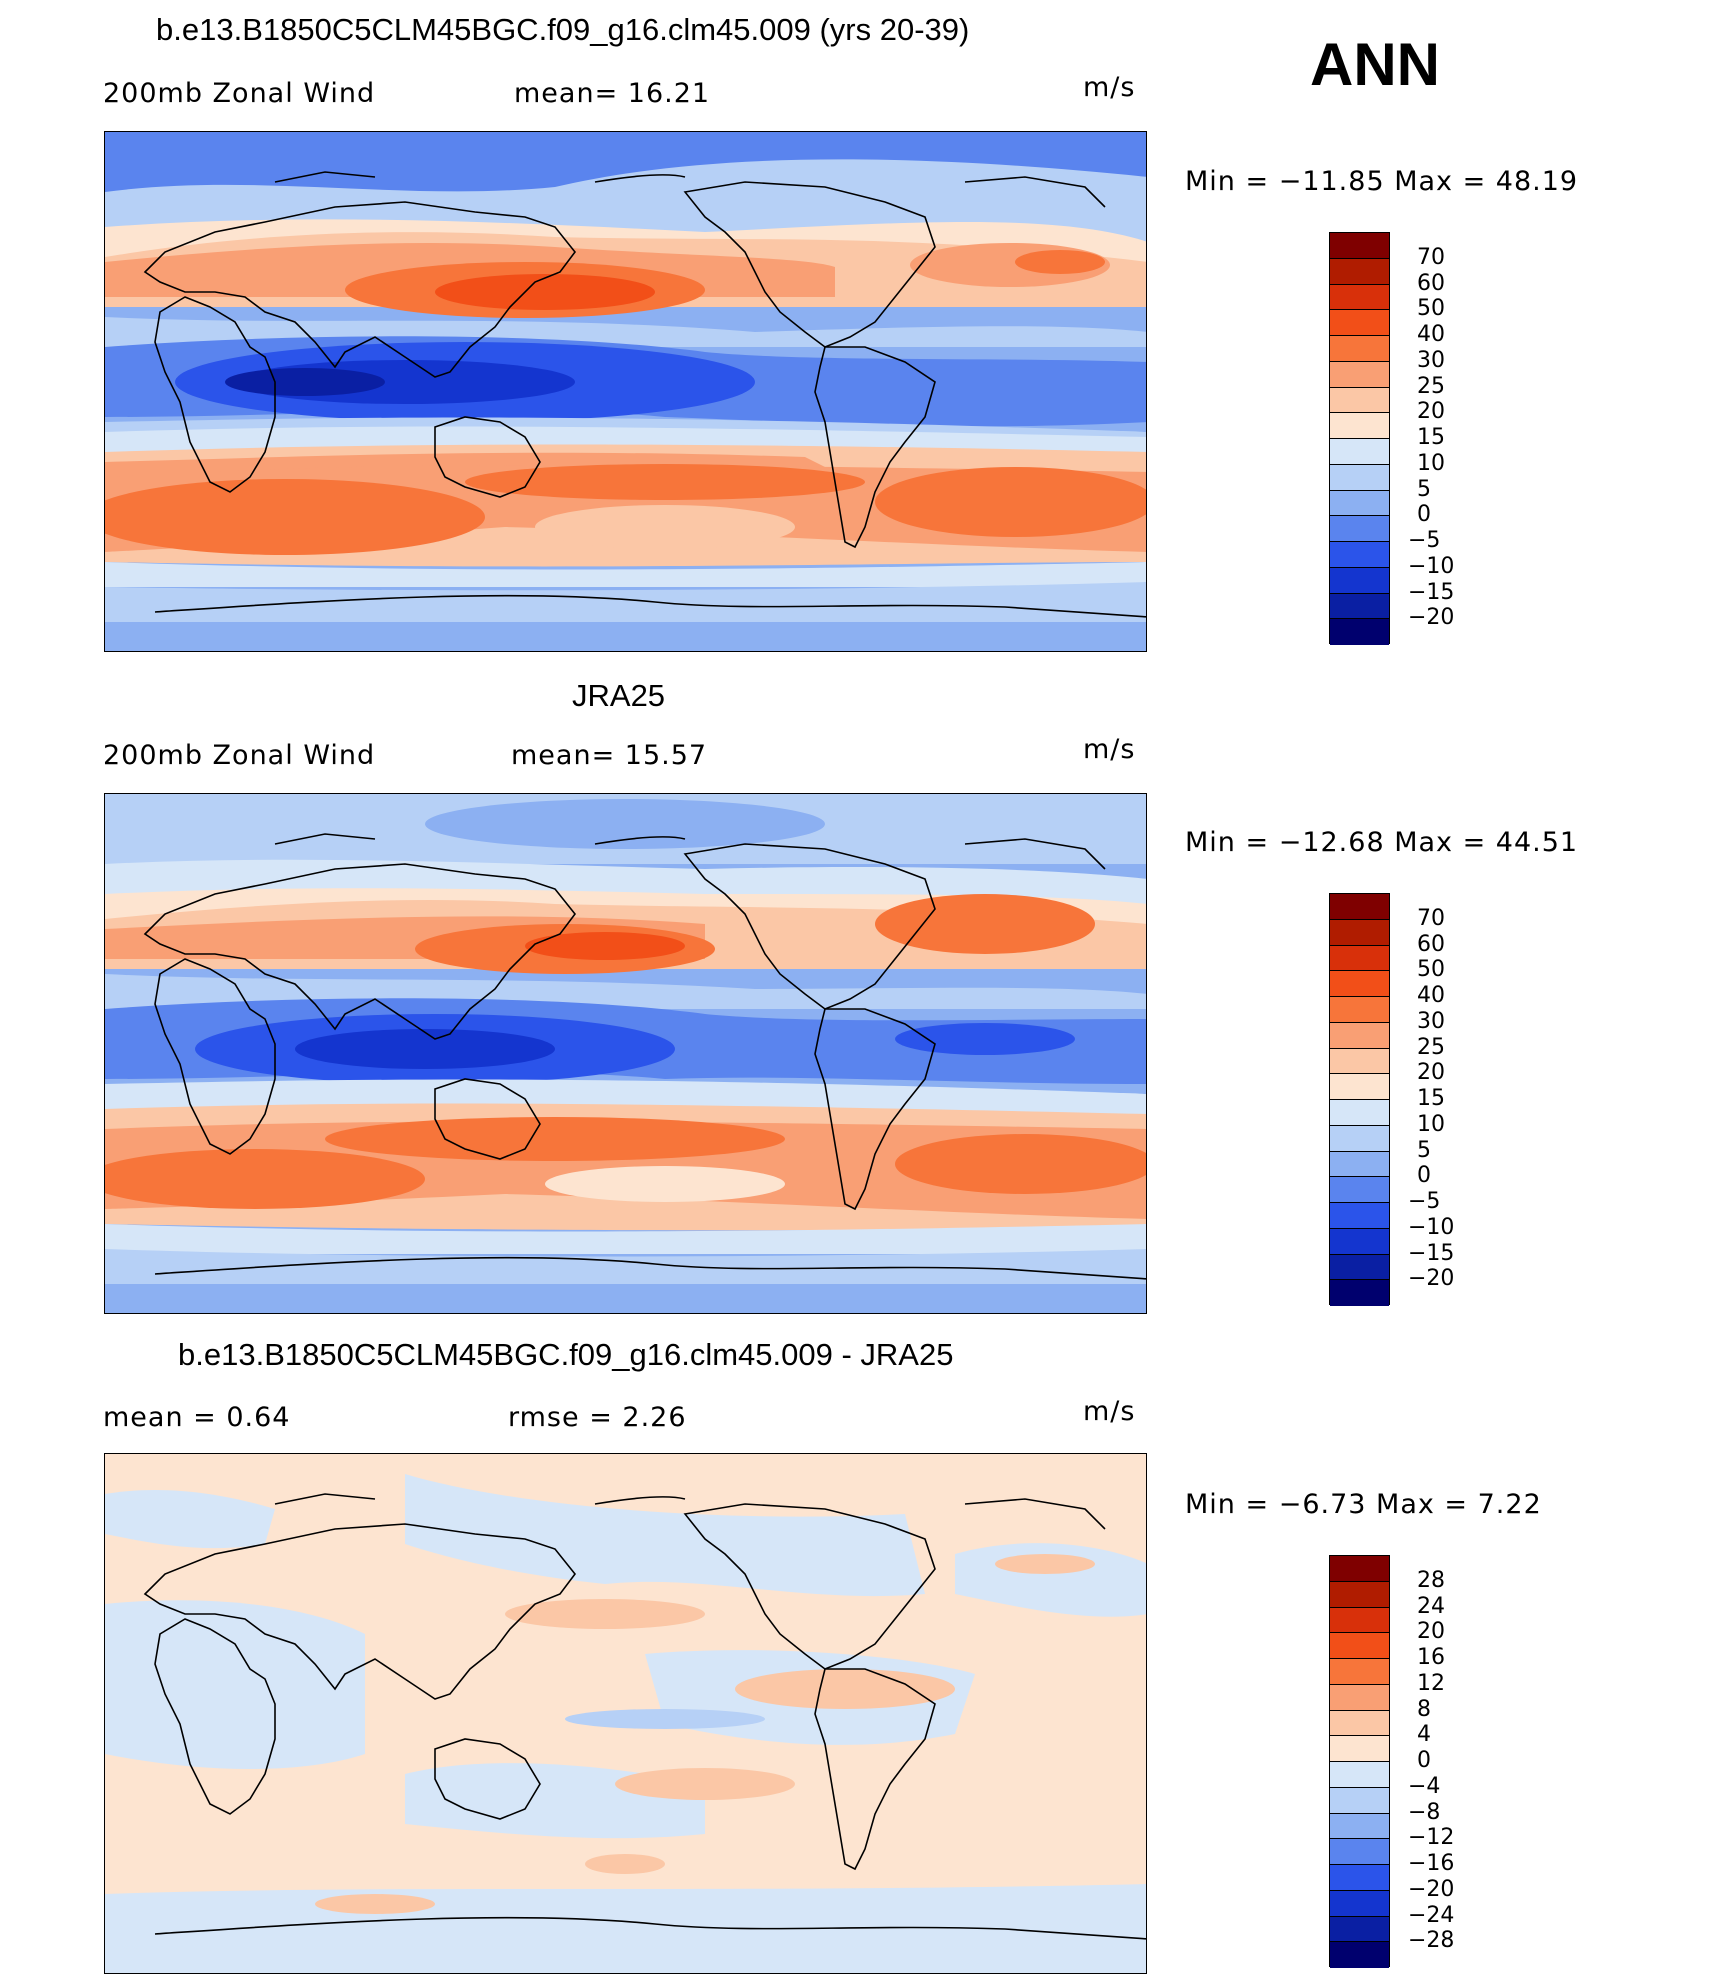 Image resolution: width=1710 pixels, height=1979 pixels. I want to click on colorbar-tick-label: −16, so click(1431, 1863).